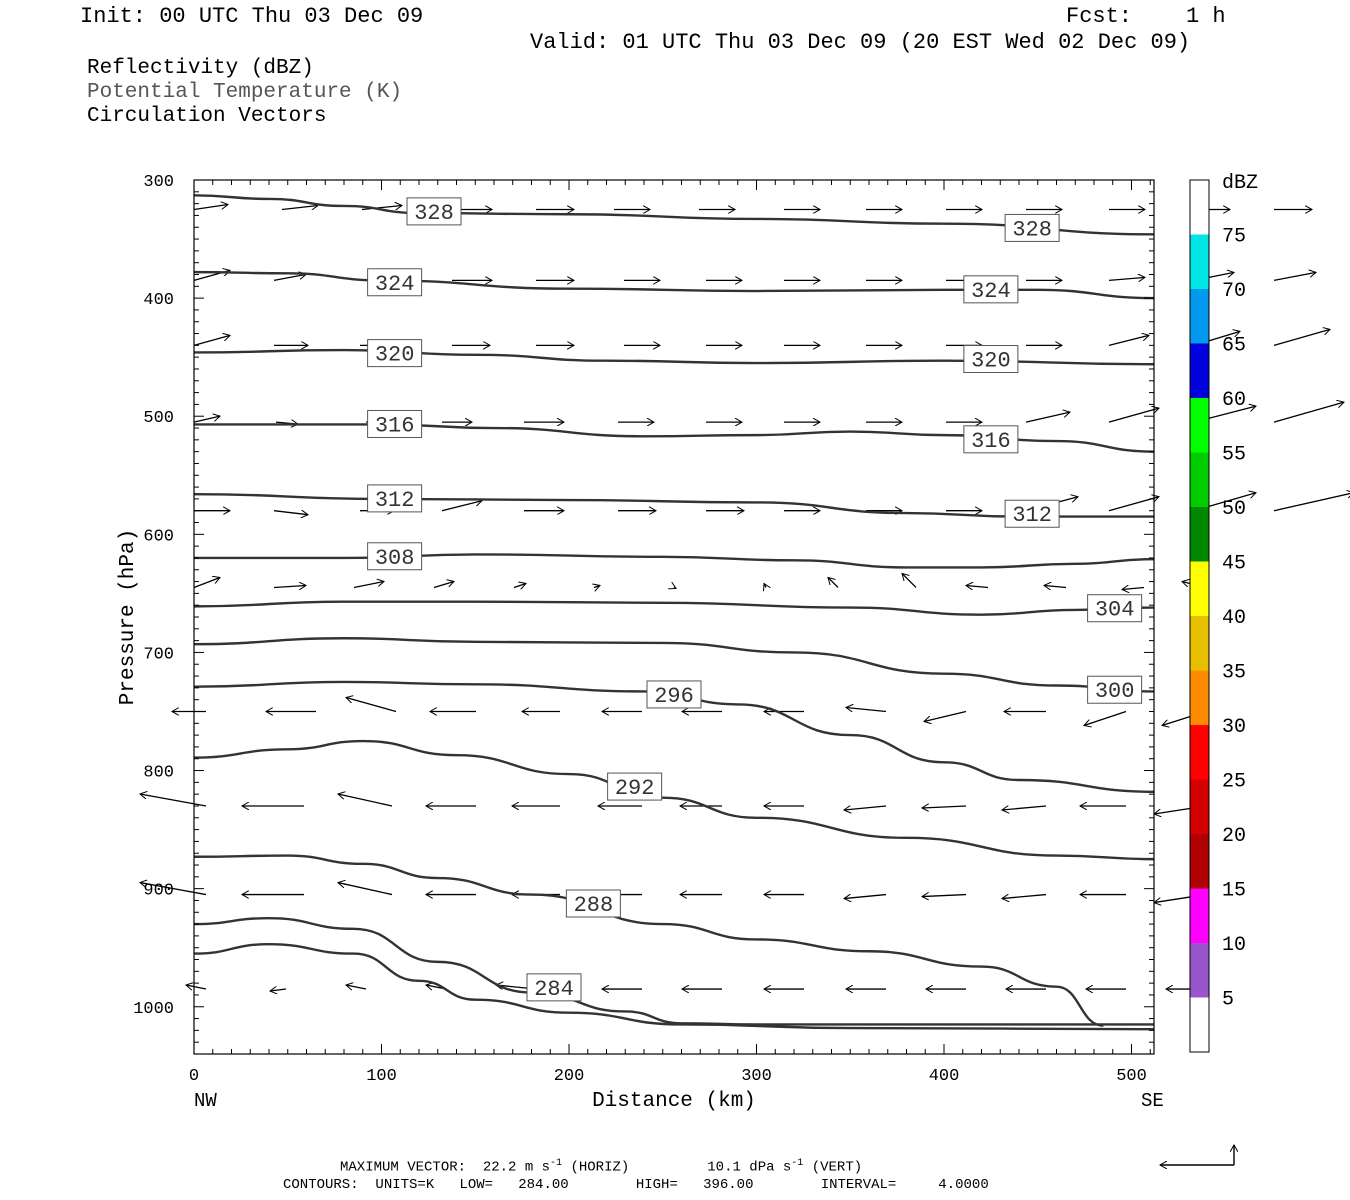  I want to click on contour-label-300: 300, so click(1115, 691).